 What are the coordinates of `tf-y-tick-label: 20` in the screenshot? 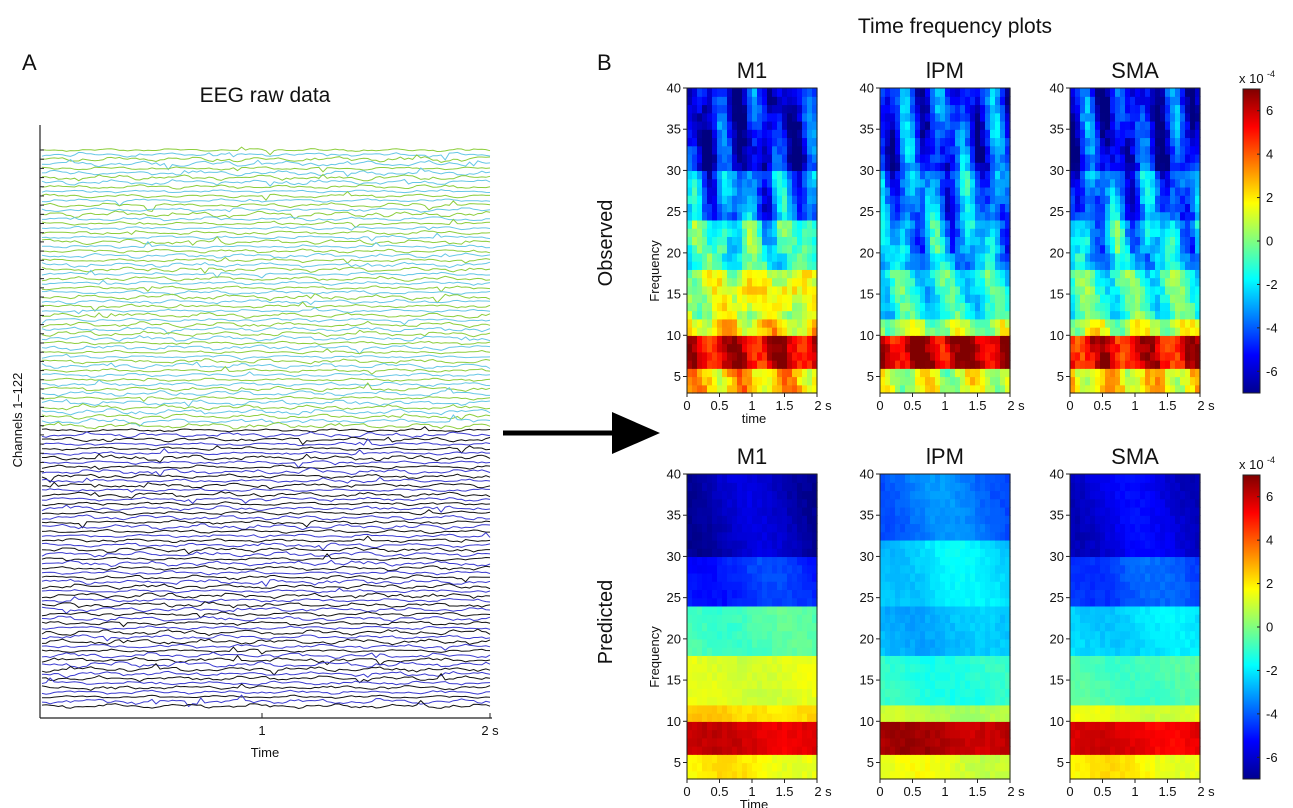 It's located at (867, 252).